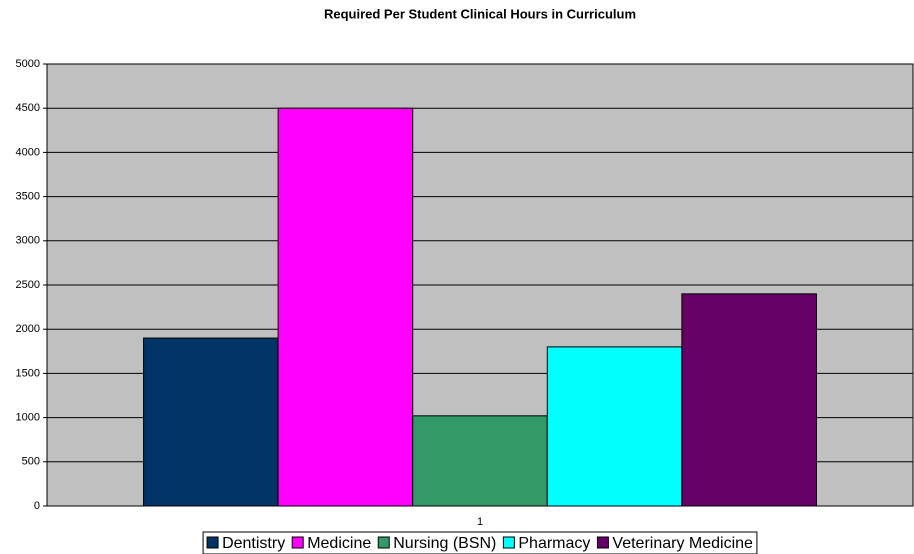 This screenshot has height=554, width=914. What do you see at coordinates (444, 543) in the screenshot?
I see `legend-label: Nursing (BSN)` at bounding box center [444, 543].